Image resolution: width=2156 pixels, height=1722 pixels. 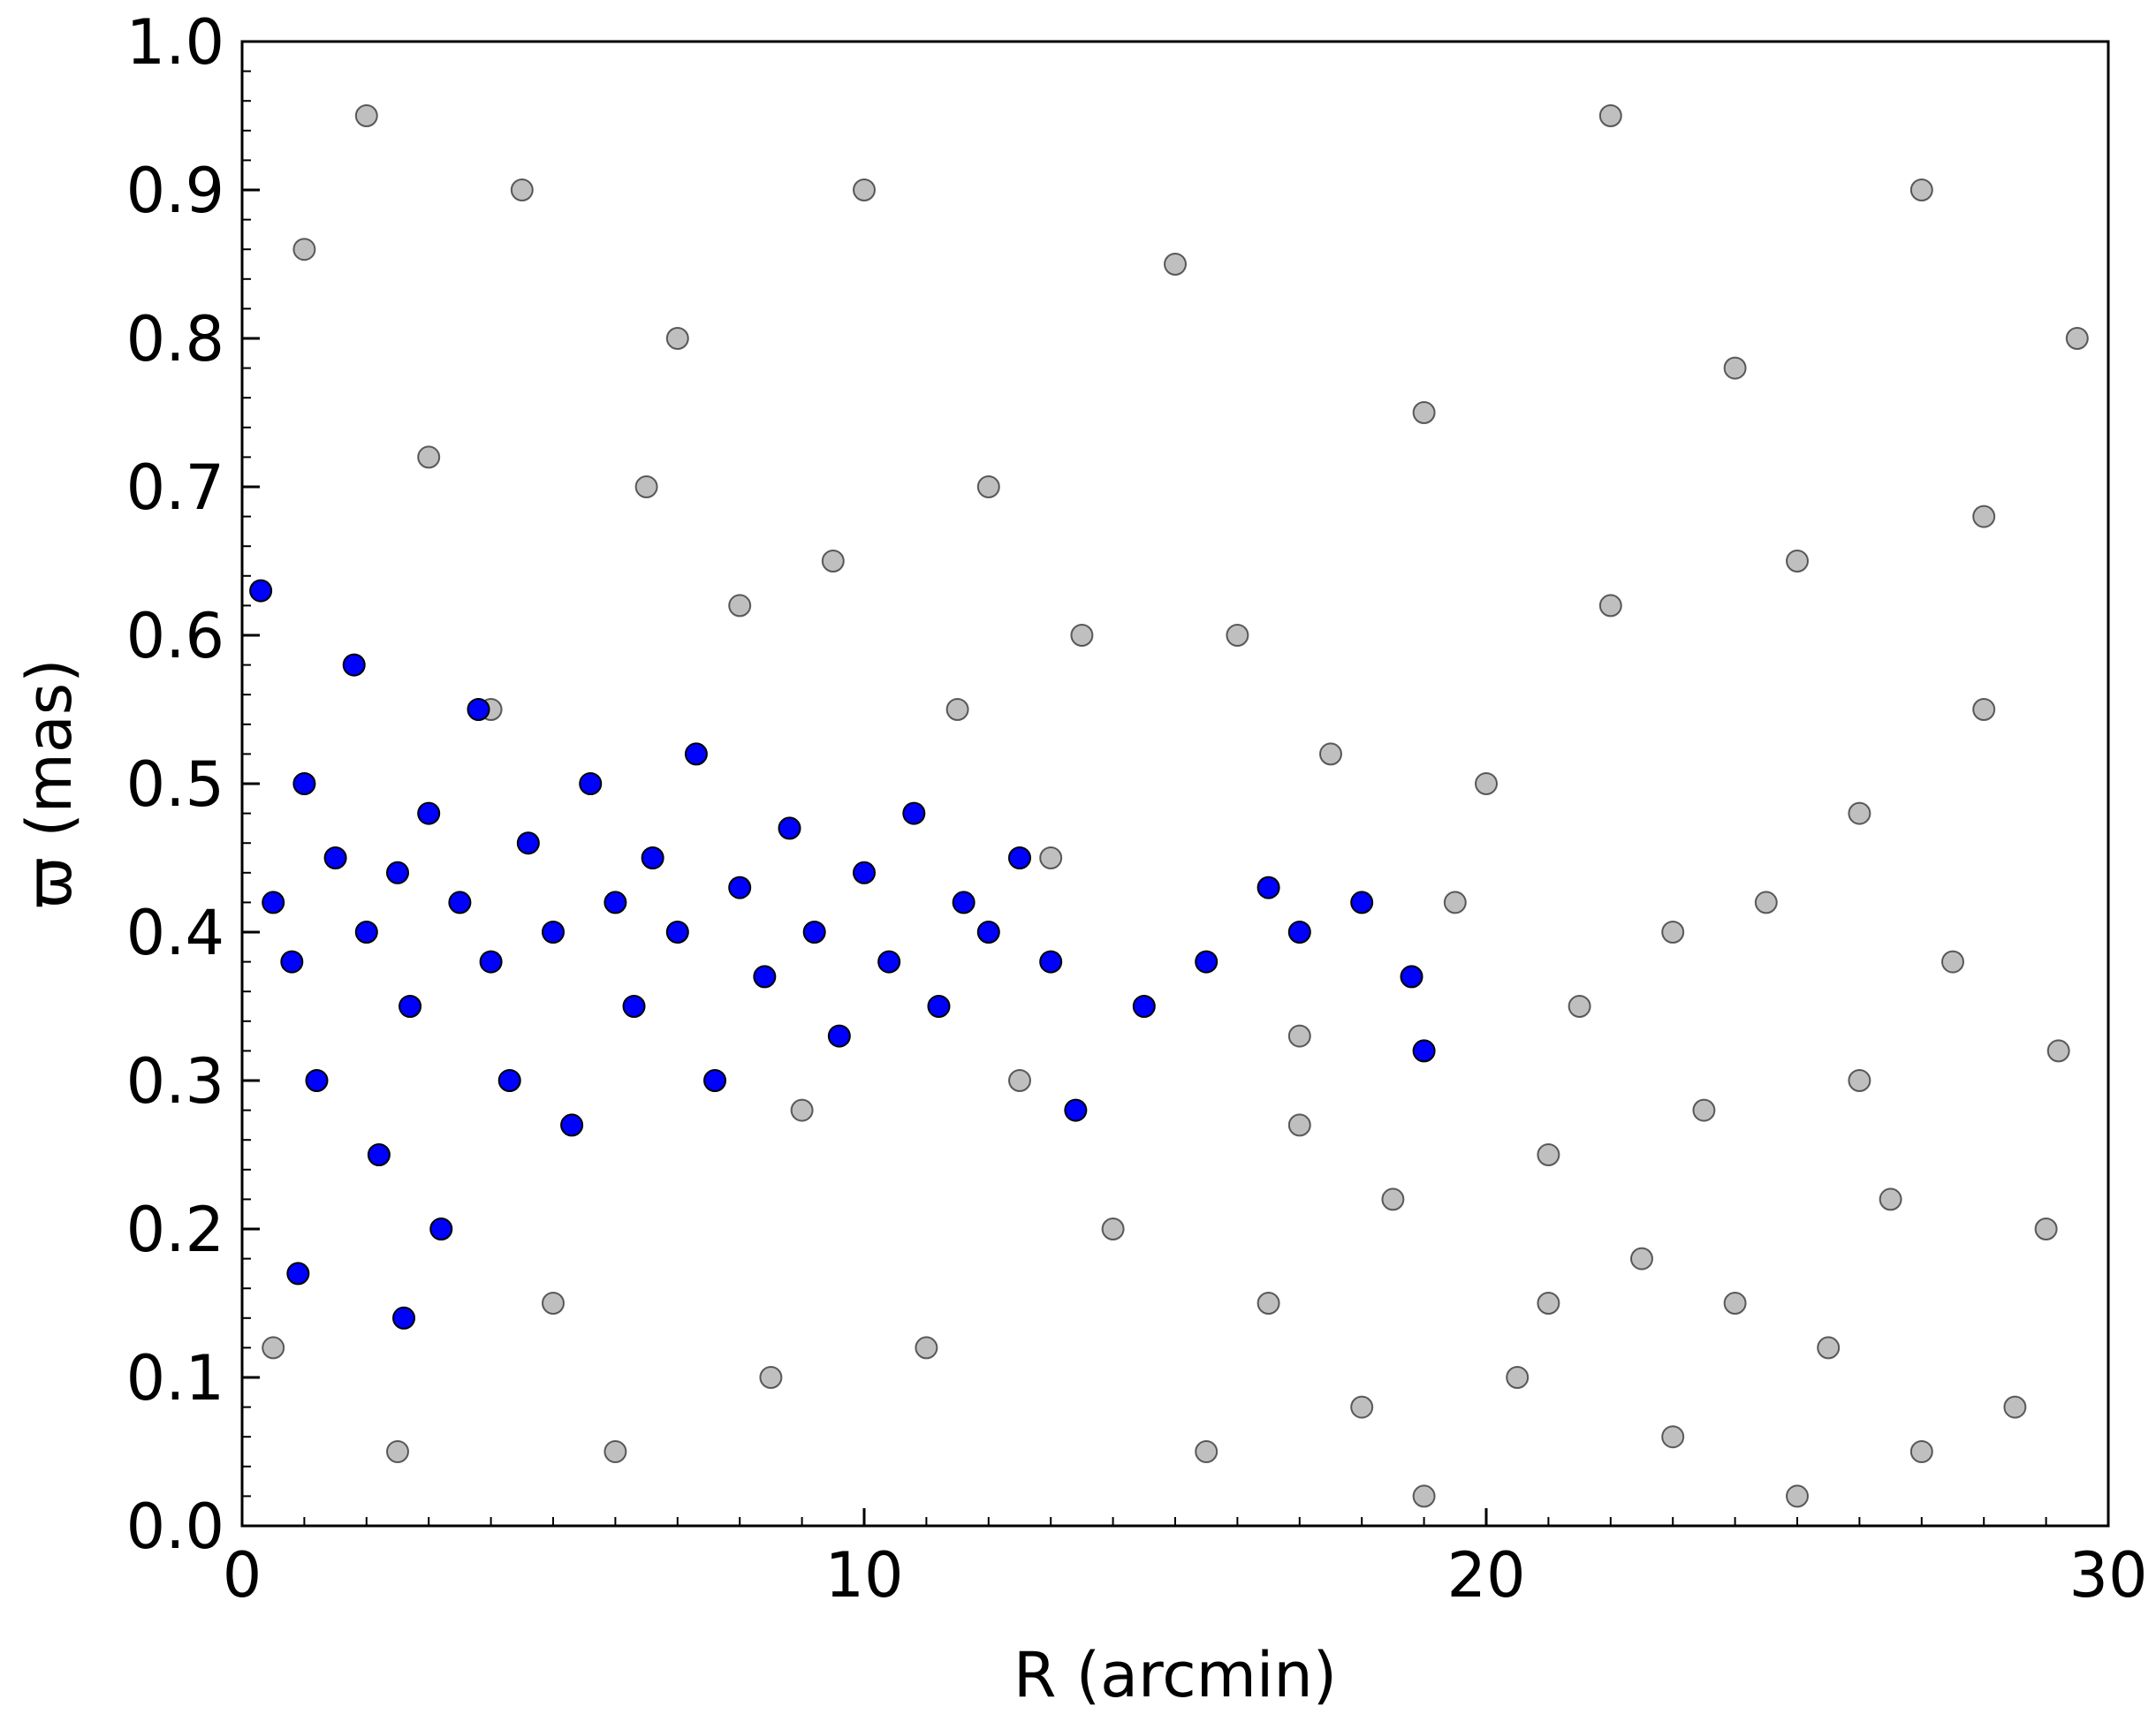 What do you see at coordinates (2108, 1575) in the screenshot?
I see `x-tick-label: 30` at bounding box center [2108, 1575].